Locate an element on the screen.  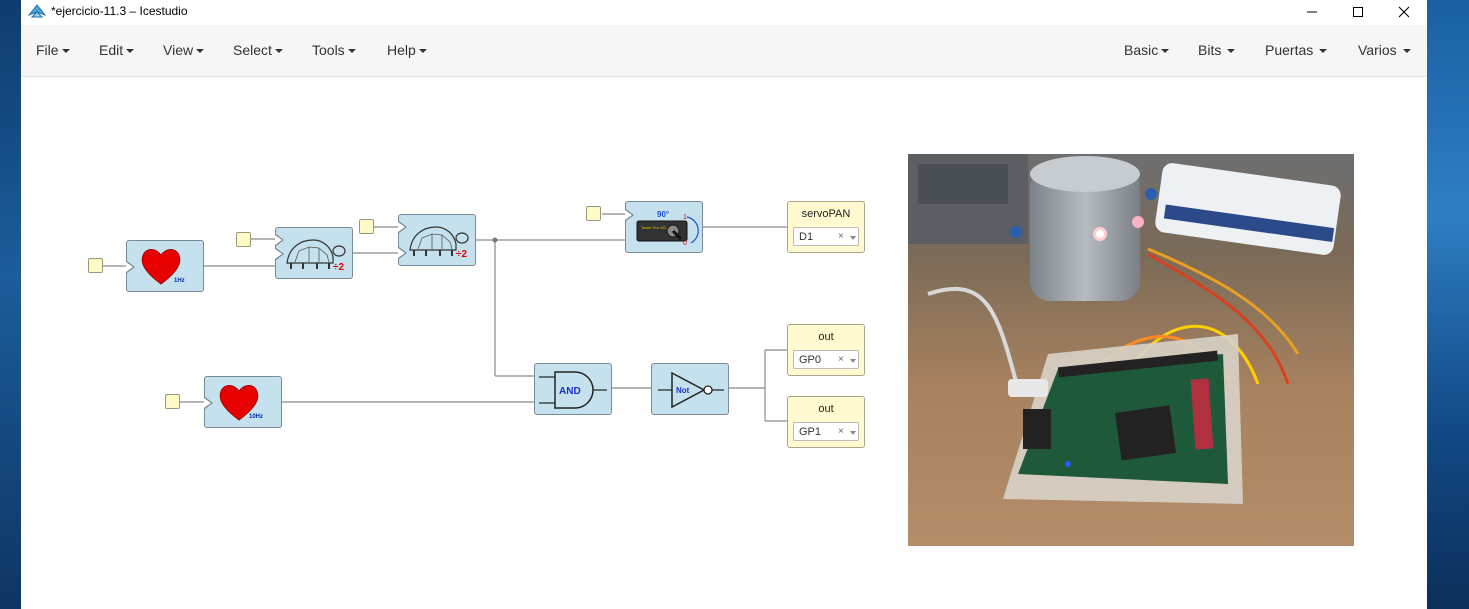
servo-brand-text: Tower Pro SG-90 is located at coordinates (656, 227).